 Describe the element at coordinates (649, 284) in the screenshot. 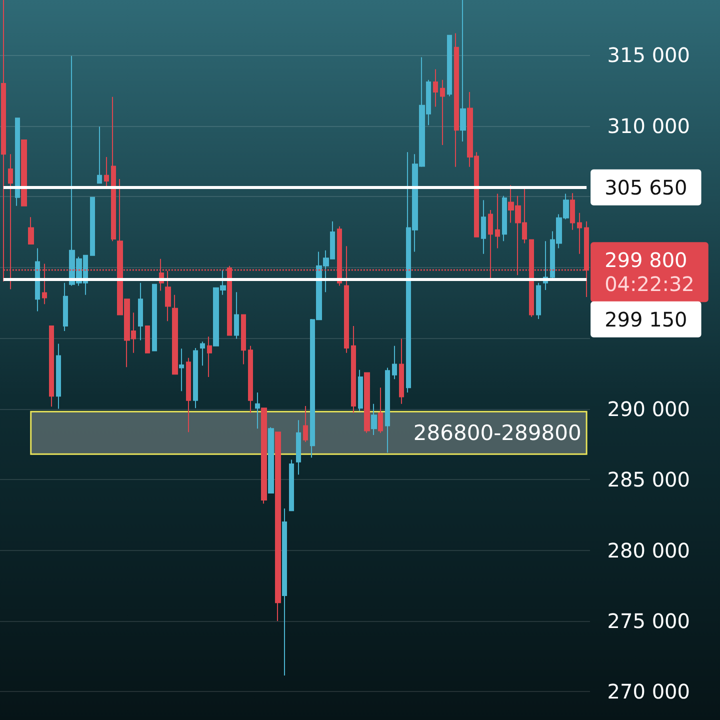

I see `text: 04:22:32` at that location.